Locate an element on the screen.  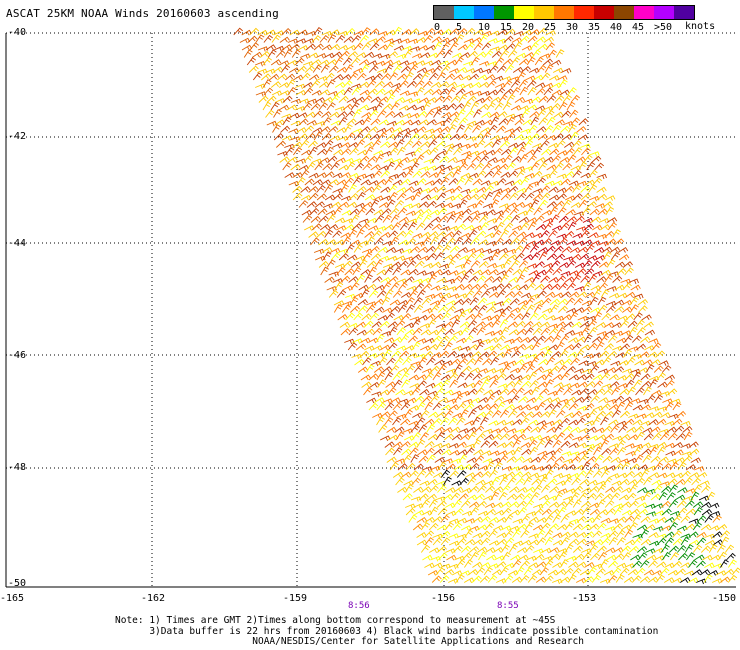
map-title: ASCAT 25KM NOAA Winds 20160603 ascending is located at coordinates (142, 13).